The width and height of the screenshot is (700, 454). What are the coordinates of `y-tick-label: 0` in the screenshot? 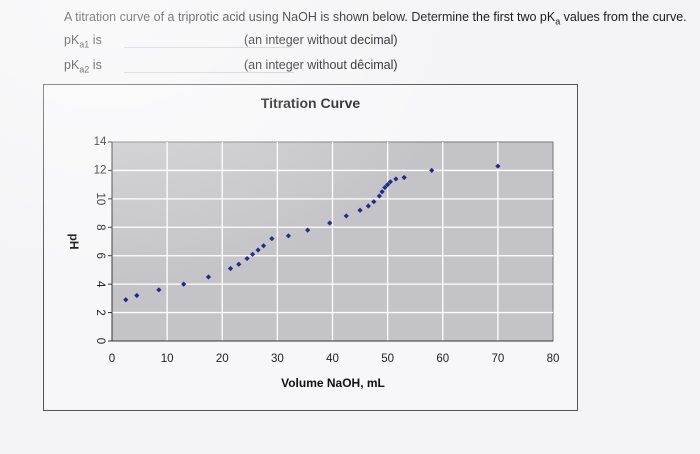 It's located at (100, 341).